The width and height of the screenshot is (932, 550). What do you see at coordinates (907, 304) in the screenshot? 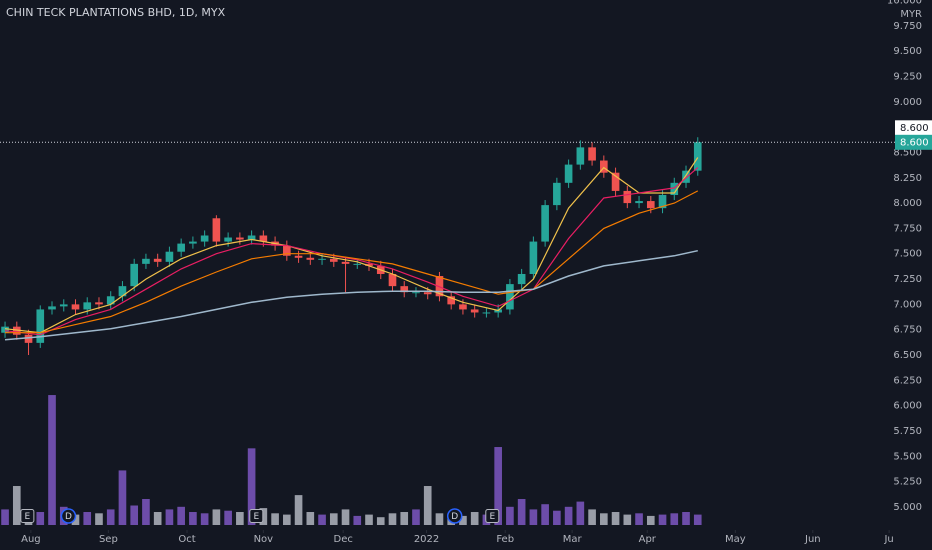
I see `y-tick-label: 7.000` at bounding box center [907, 304].